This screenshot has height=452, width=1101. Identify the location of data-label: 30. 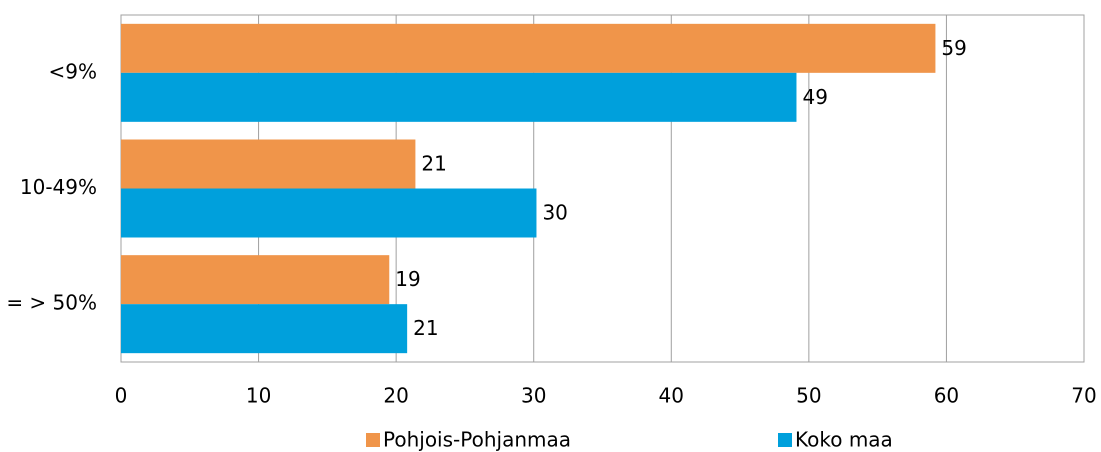
(554, 213).